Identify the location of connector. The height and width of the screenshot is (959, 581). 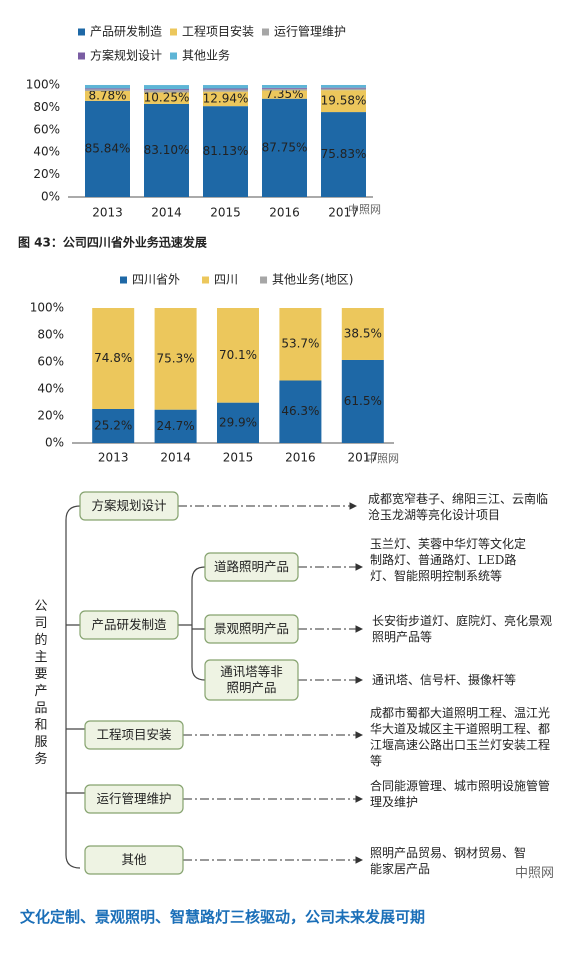
(75, 709).